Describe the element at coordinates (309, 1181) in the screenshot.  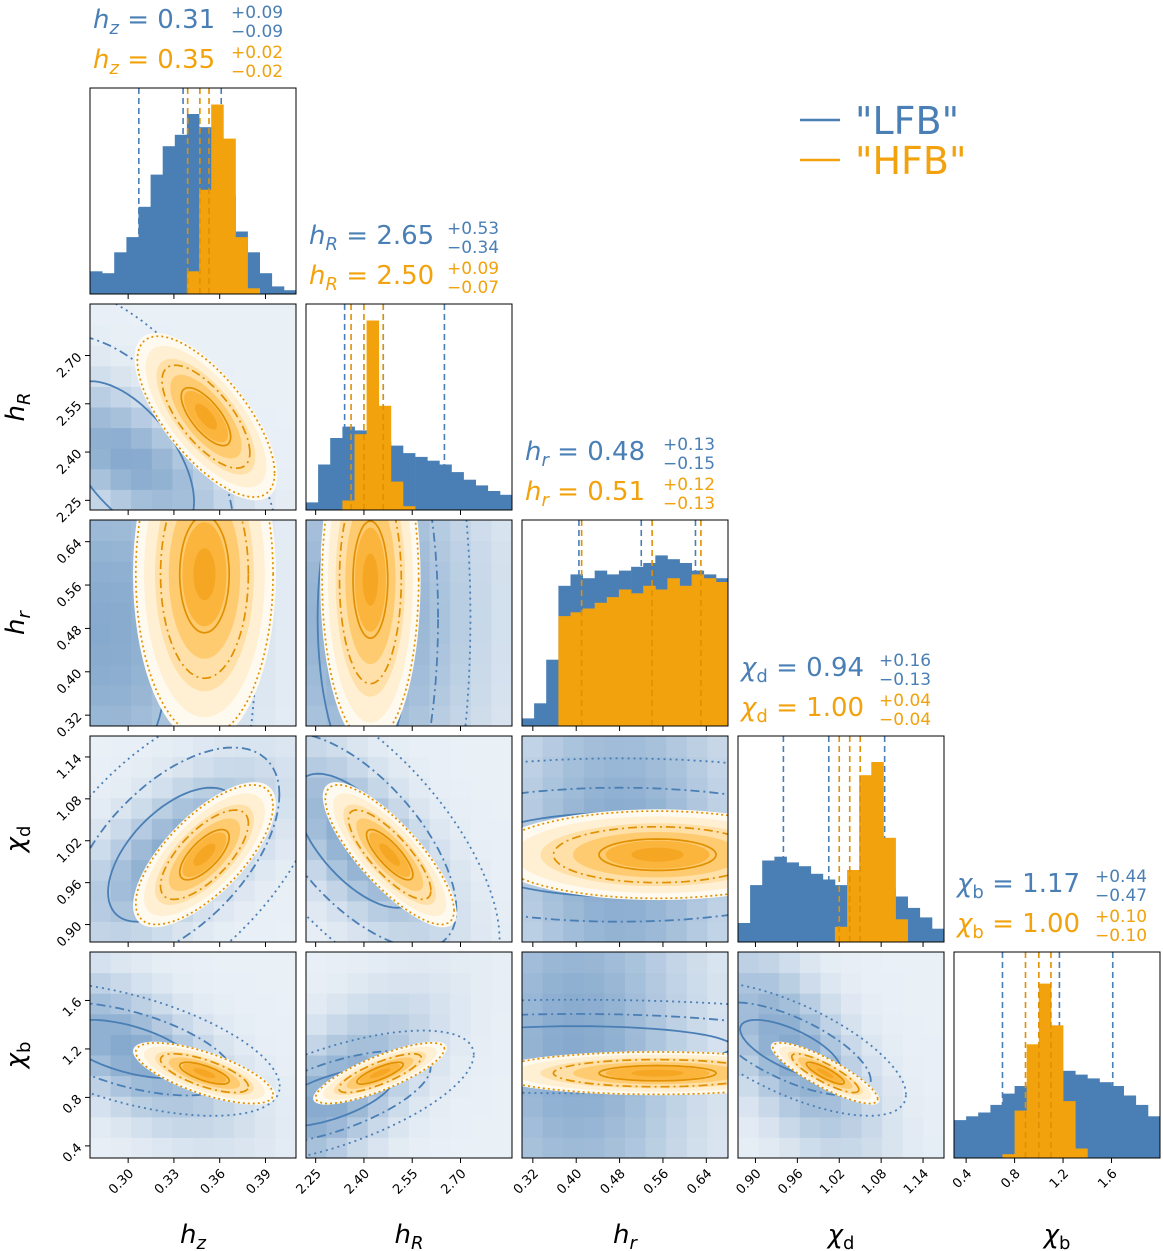
I see `x-tick-label: 2.25` at that location.